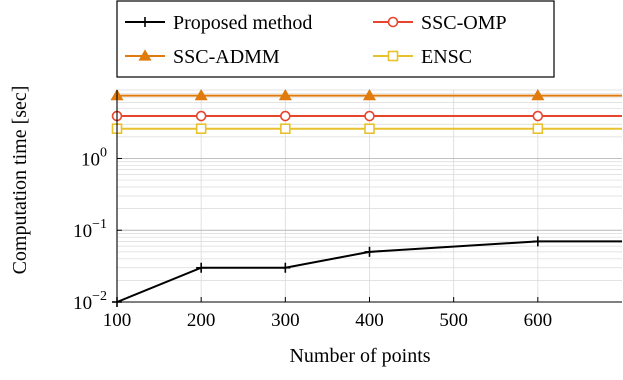 The height and width of the screenshot is (380, 623). What do you see at coordinates (393, 22) in the screenshot?
I see `legend-marker-ssc-omp` at bounding box center [393, 22].